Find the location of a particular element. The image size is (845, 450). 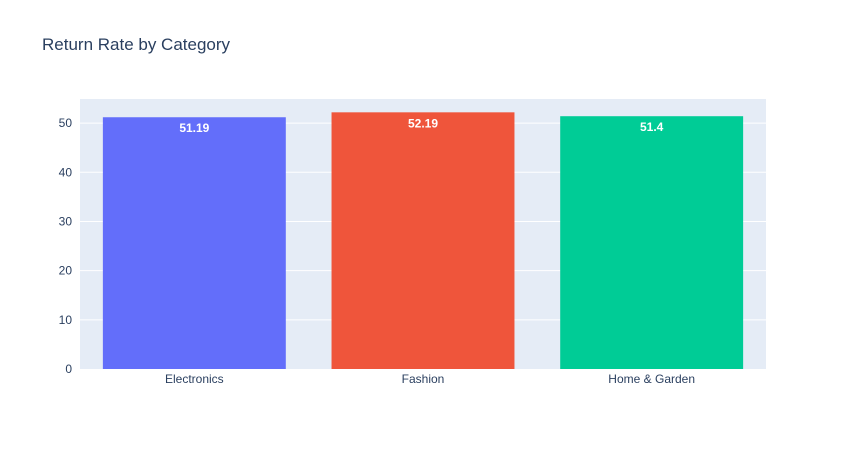

data-label: 51.4 is located at coordinates (652, 127).